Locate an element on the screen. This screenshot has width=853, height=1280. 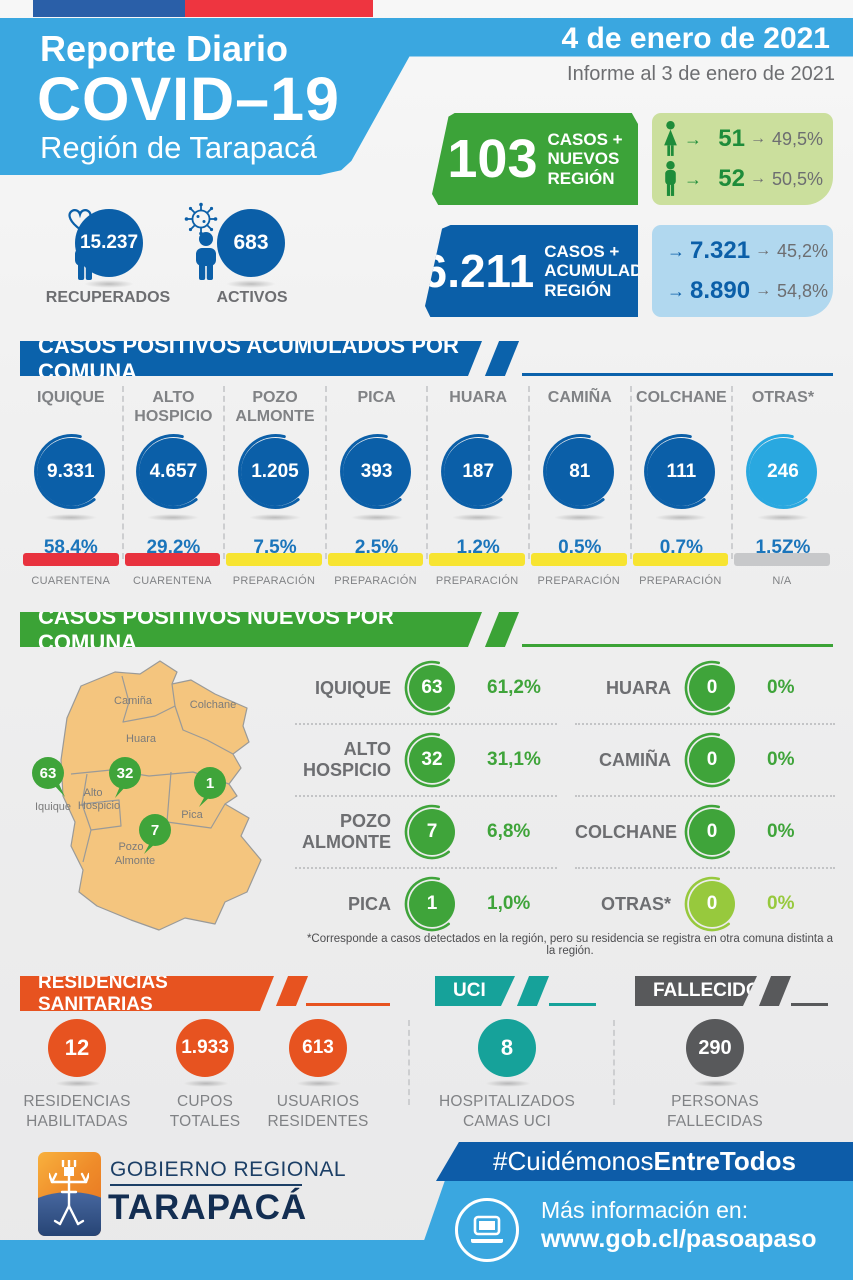
more-info-url: www.gob.cl/pasoapaso is located at coordinates (679, 1239).